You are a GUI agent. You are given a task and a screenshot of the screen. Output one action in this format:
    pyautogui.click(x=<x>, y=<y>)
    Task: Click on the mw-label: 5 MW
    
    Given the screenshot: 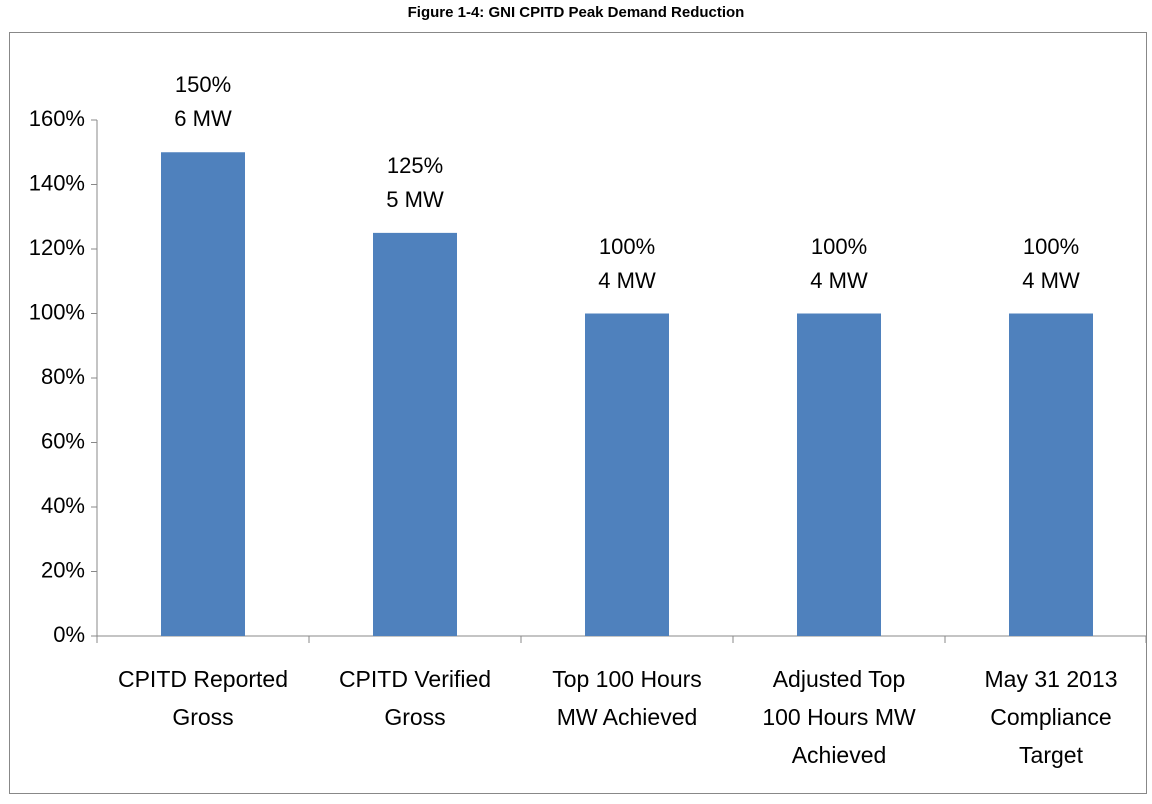 What is the action you would take?
    pyautogui.click(x=415, y=199)
    